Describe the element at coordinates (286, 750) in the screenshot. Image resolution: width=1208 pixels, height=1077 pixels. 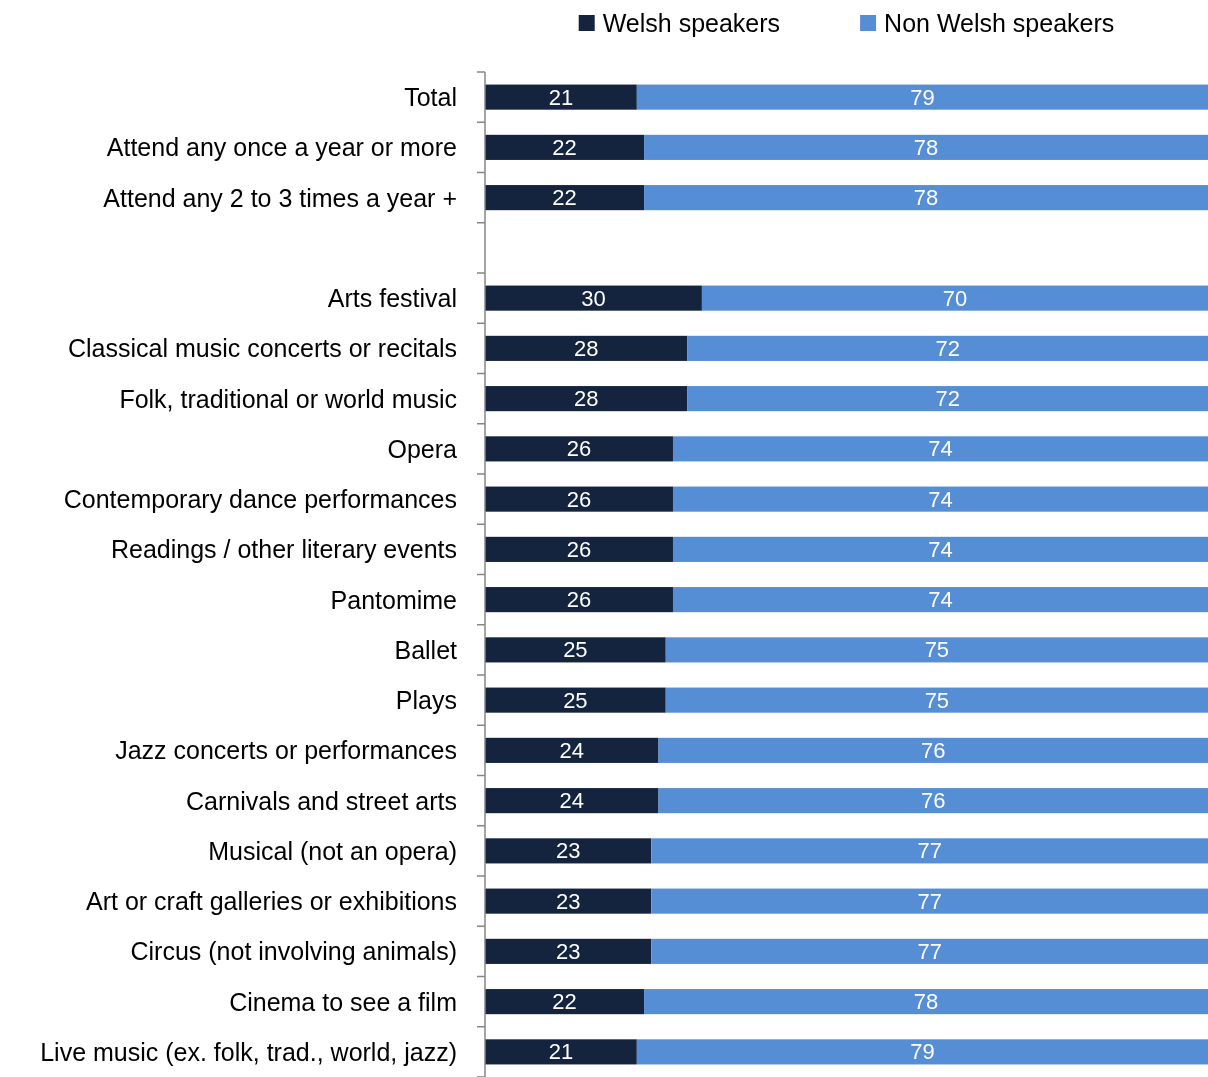
I see `y-tick-label: Jazz concerts or performances` at that location.